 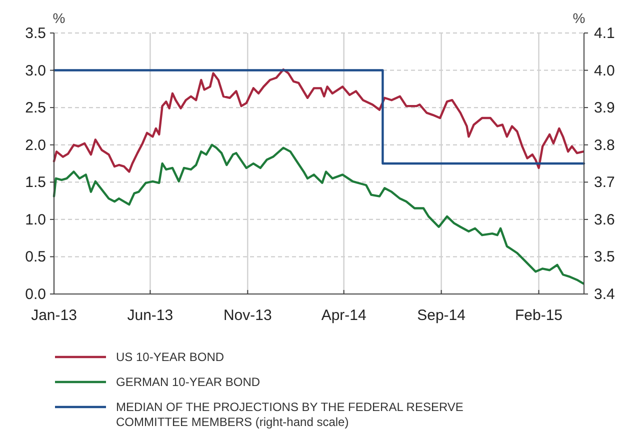 What do you see at coordinates (35, 257) in the screenshot?
I see `y-tick-label: 0.5` at bounding box center [35, 257].